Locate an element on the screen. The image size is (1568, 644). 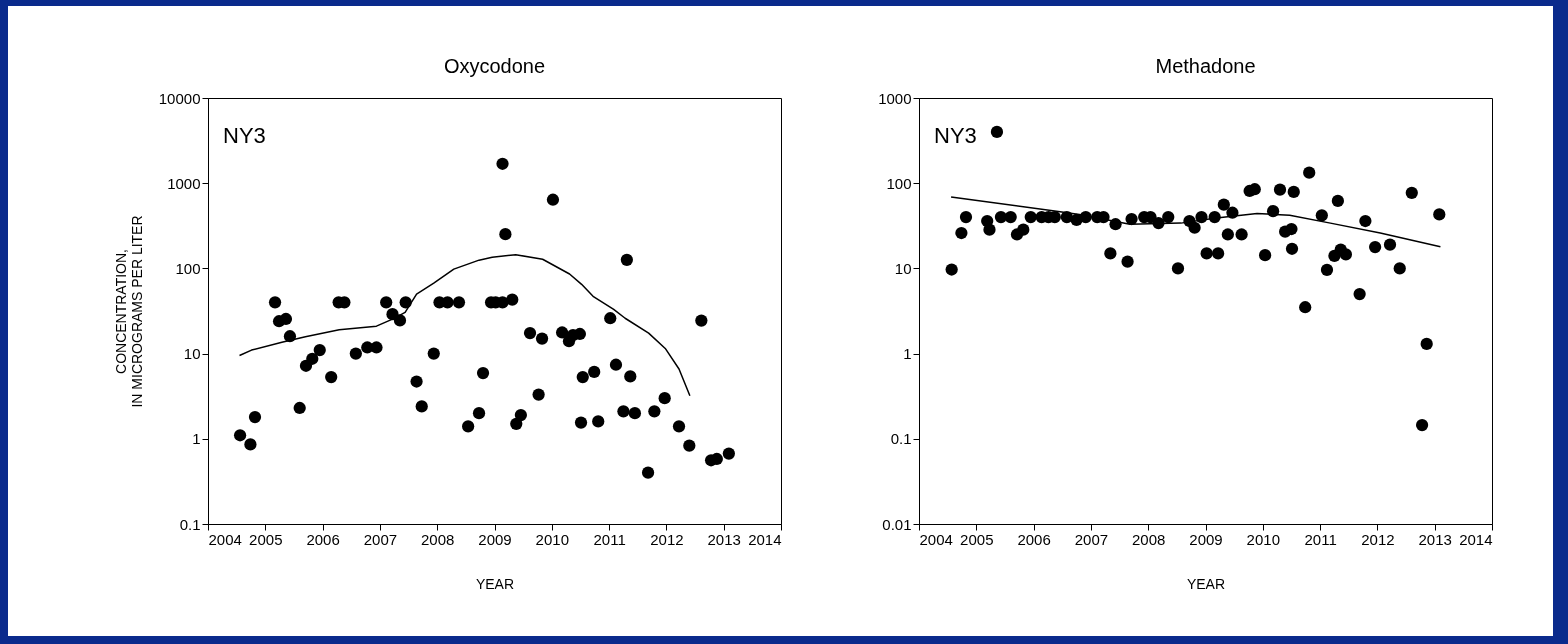
y-axis-title: CONCENTRATION, IN MICROGRAMS PER LITER is located at coordinates (128, 311).